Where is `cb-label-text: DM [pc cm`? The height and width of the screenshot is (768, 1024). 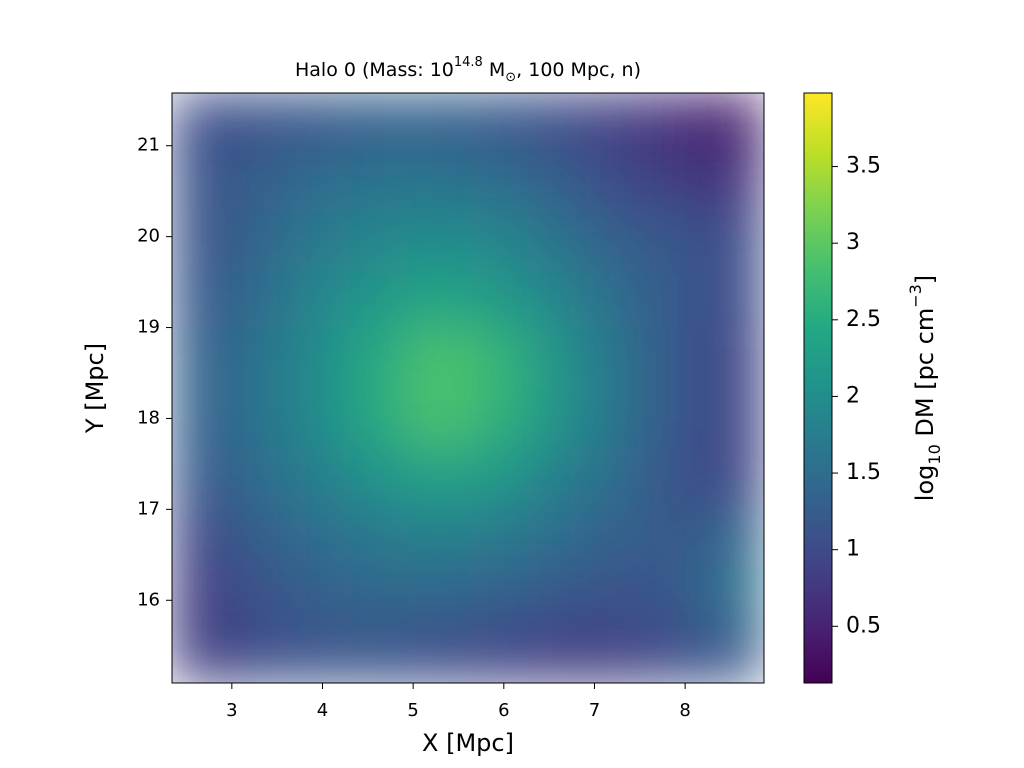 cb-label-text: DM [pc cm is located at coordinates (925, 376).